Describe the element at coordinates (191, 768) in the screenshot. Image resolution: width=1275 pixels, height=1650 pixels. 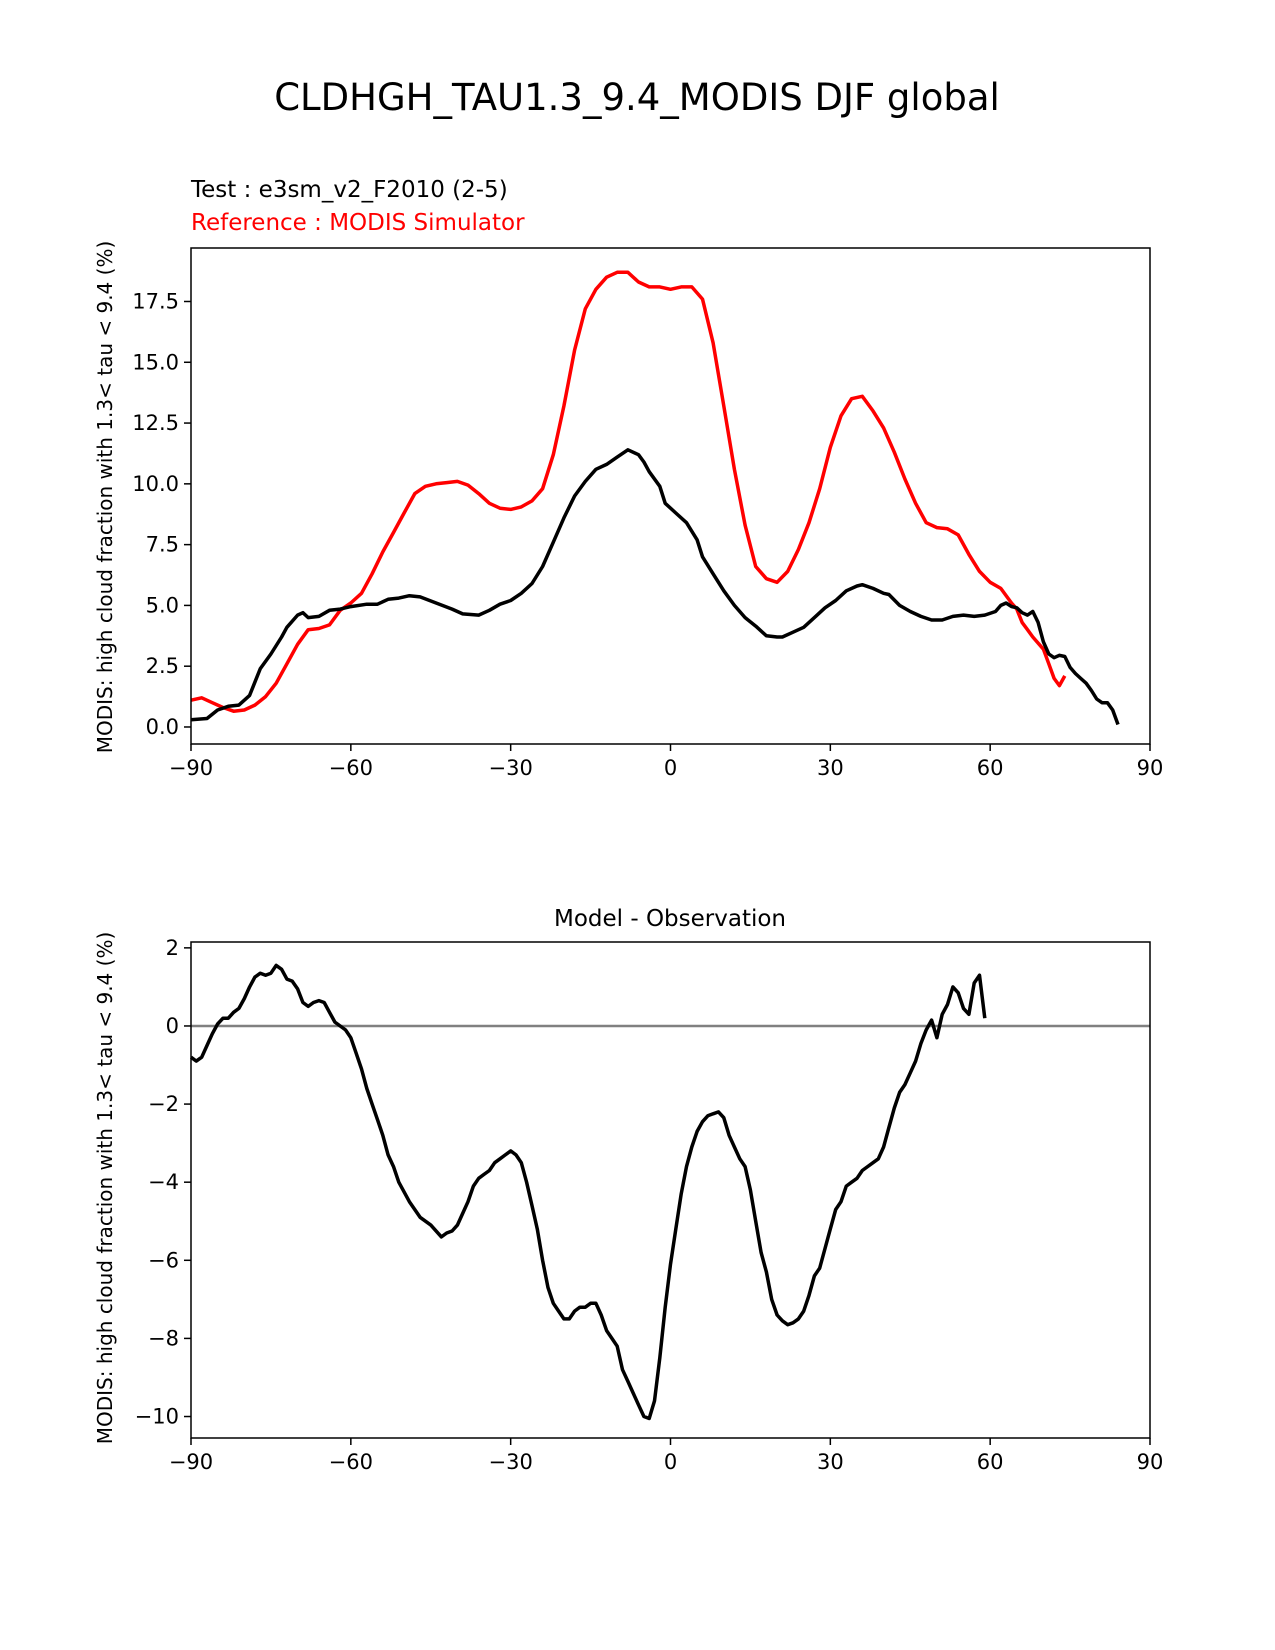
I see `top-x-tick-label: −90` at that location.